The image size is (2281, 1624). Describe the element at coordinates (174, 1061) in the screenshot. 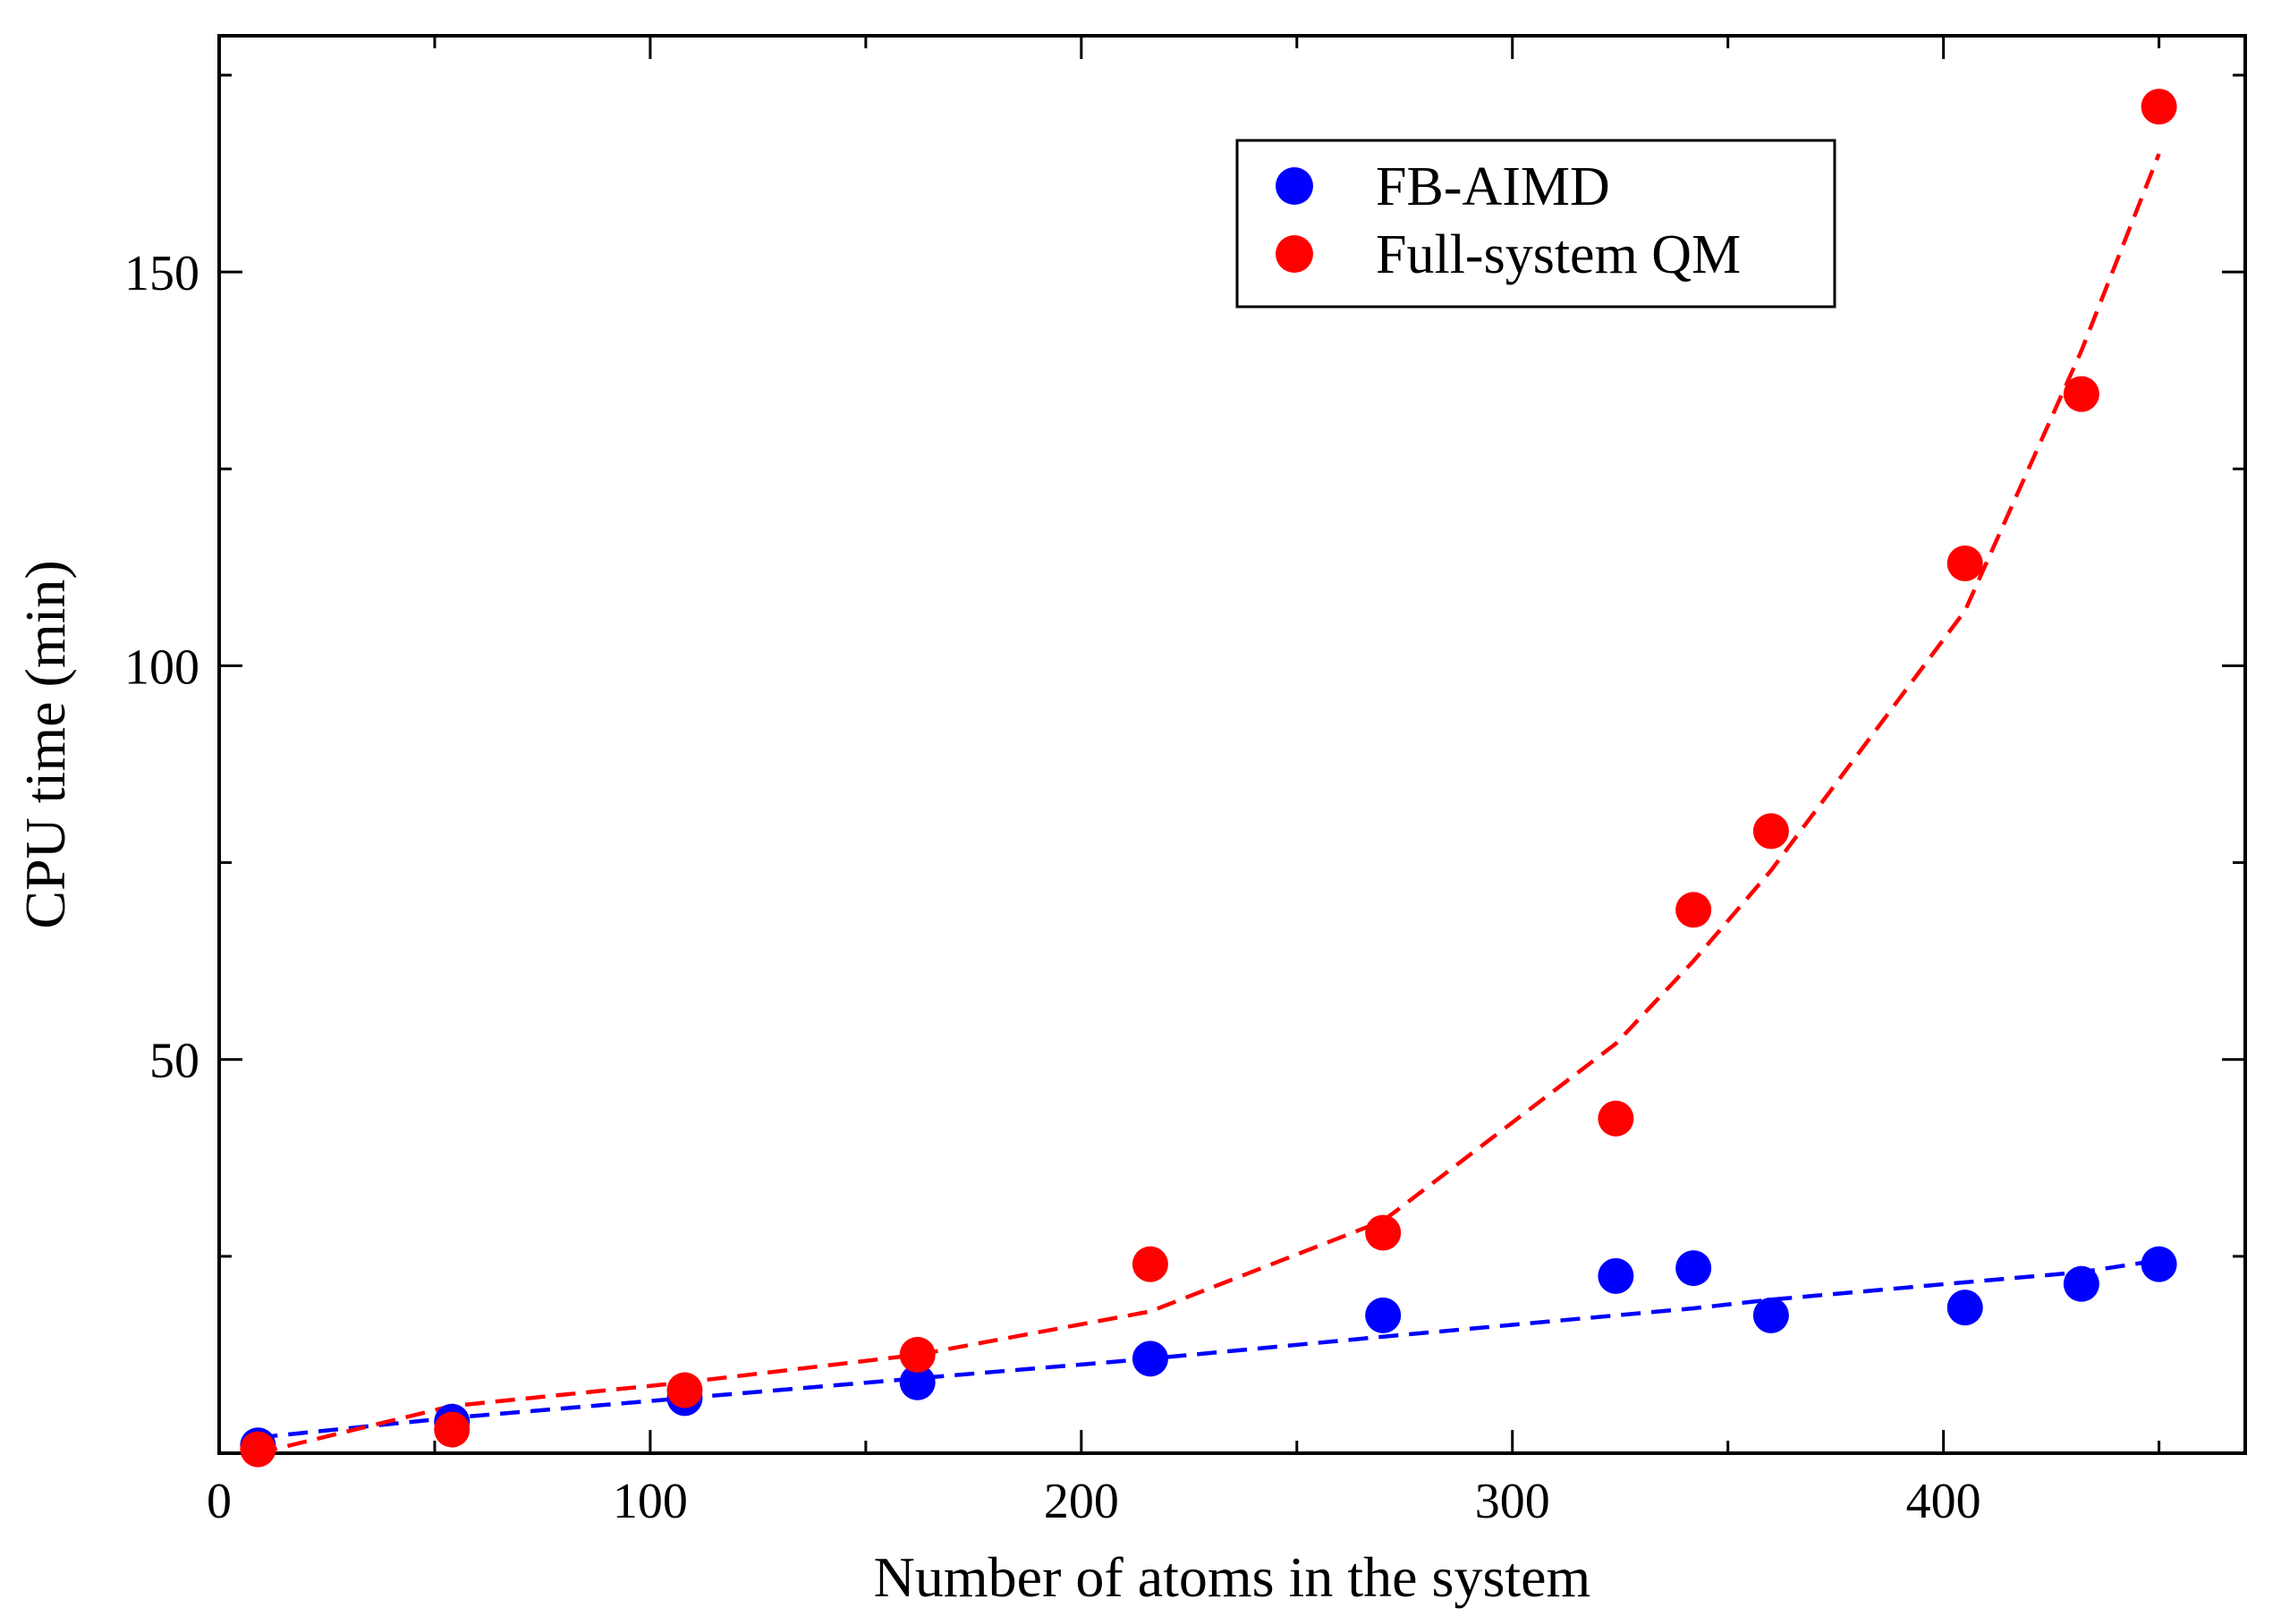

I see `y-tick-label: 50` at that location.